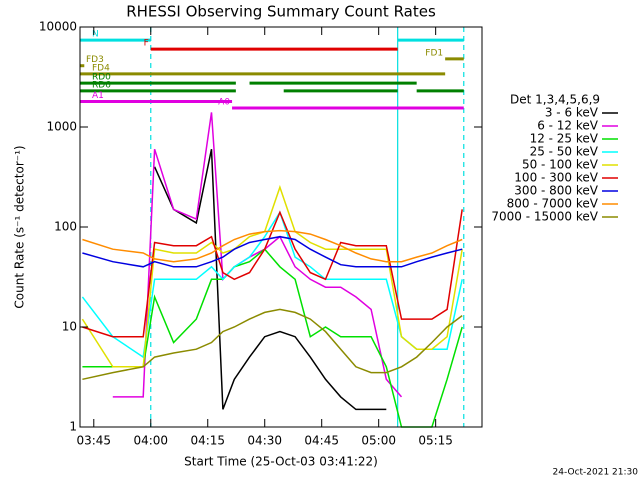 This screenshot has height=480, width=640. What do you see at coordinates (150, 441) in the screenshot?
I see `x-tick-label: 04:00` at bounding box center [150, 441].